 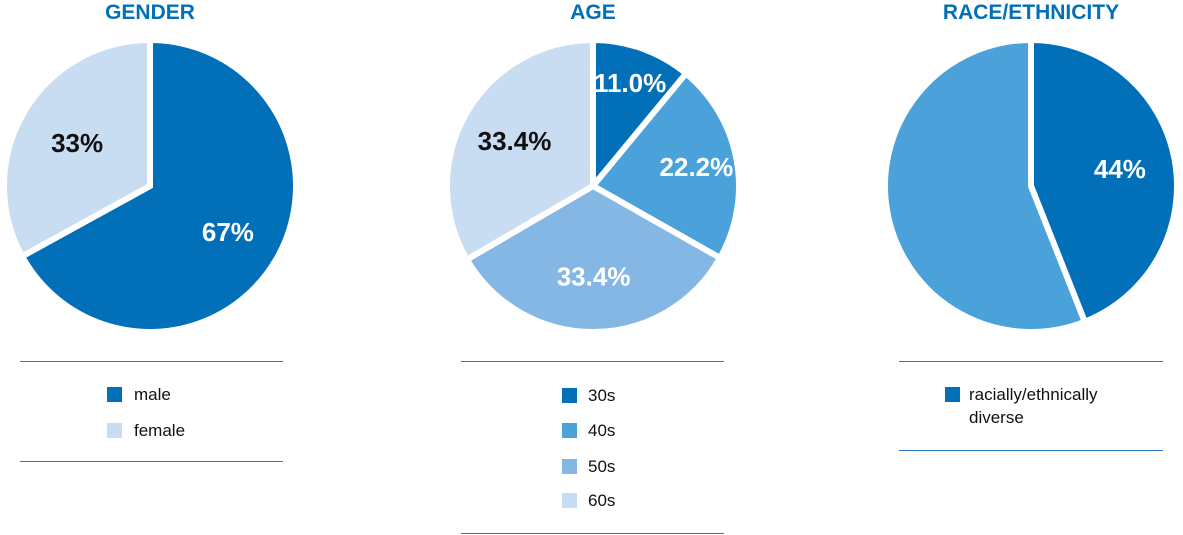 I want to click on gender-legend-top-rule, so click(x=151, y=361).